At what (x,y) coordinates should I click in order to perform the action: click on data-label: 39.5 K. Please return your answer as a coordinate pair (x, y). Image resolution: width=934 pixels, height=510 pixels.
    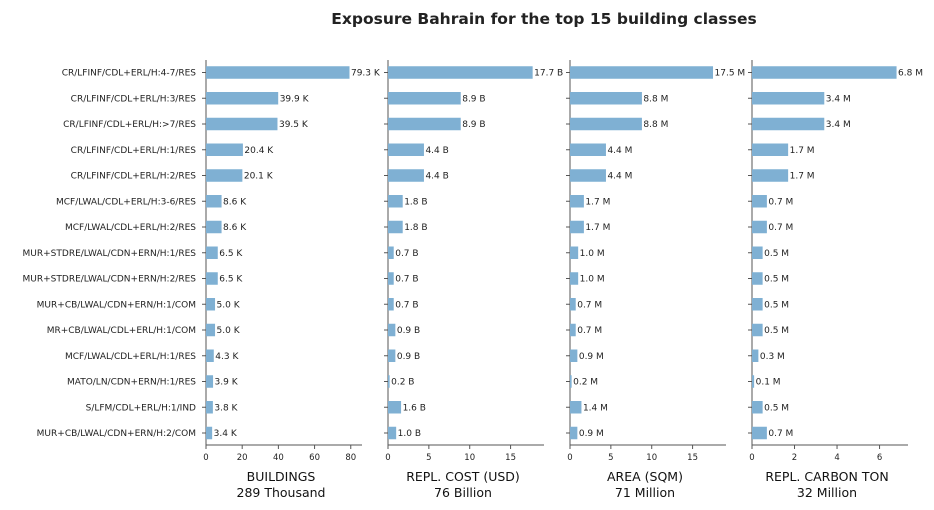
    Looking at the image, I should click on (294, 125).